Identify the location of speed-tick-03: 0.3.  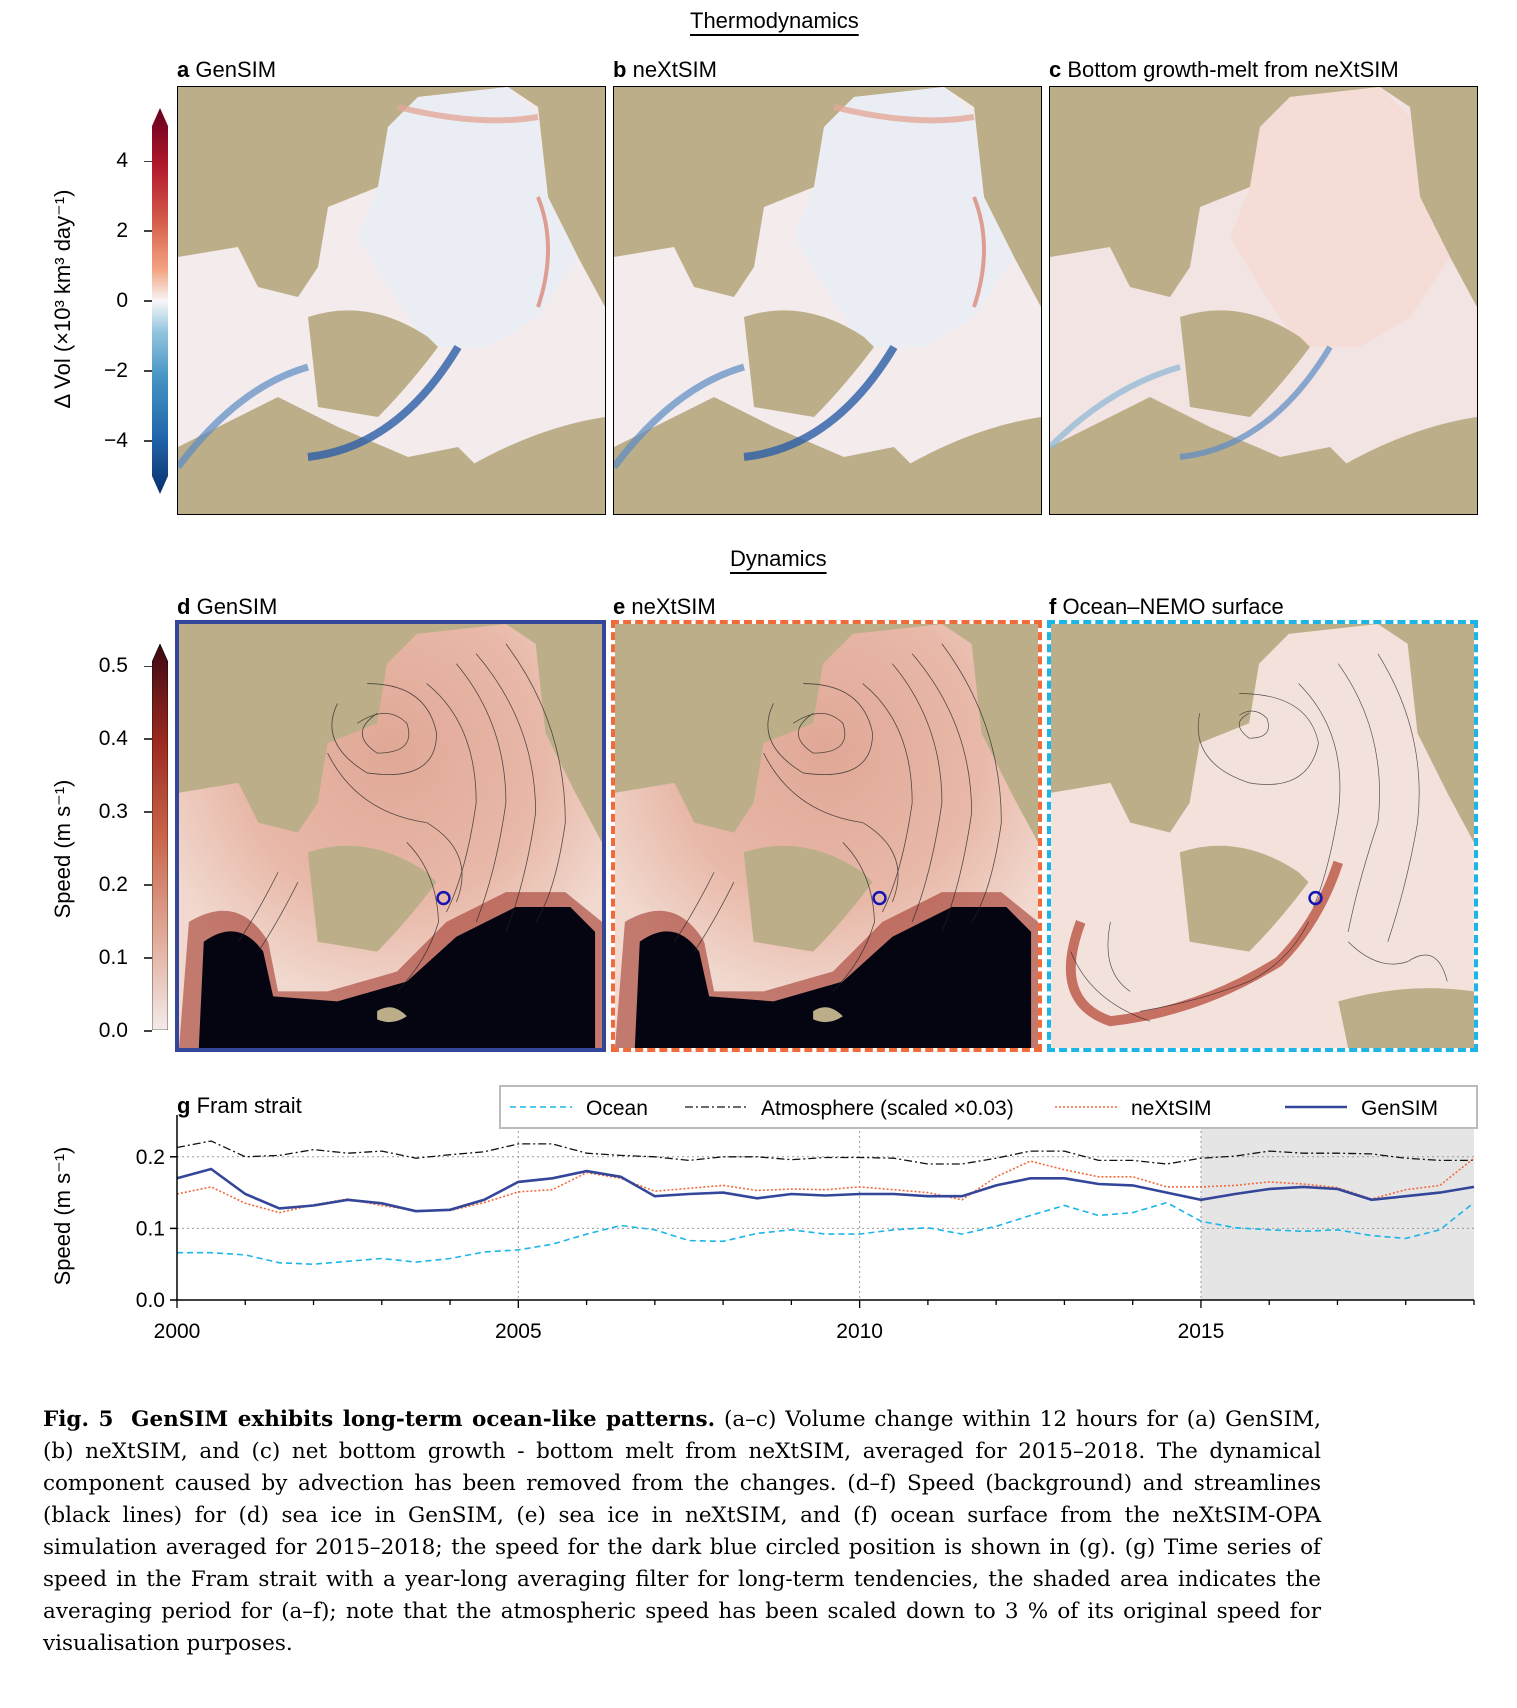
(113, 811).